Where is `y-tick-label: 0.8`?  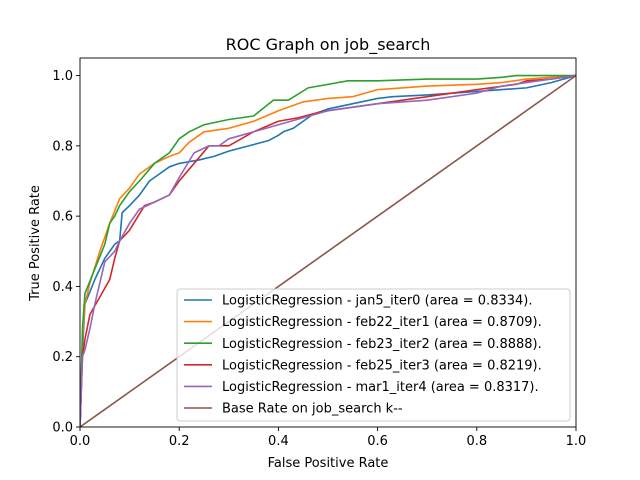
y-tick-label: 0.8 is located at coordinates (62, 146).